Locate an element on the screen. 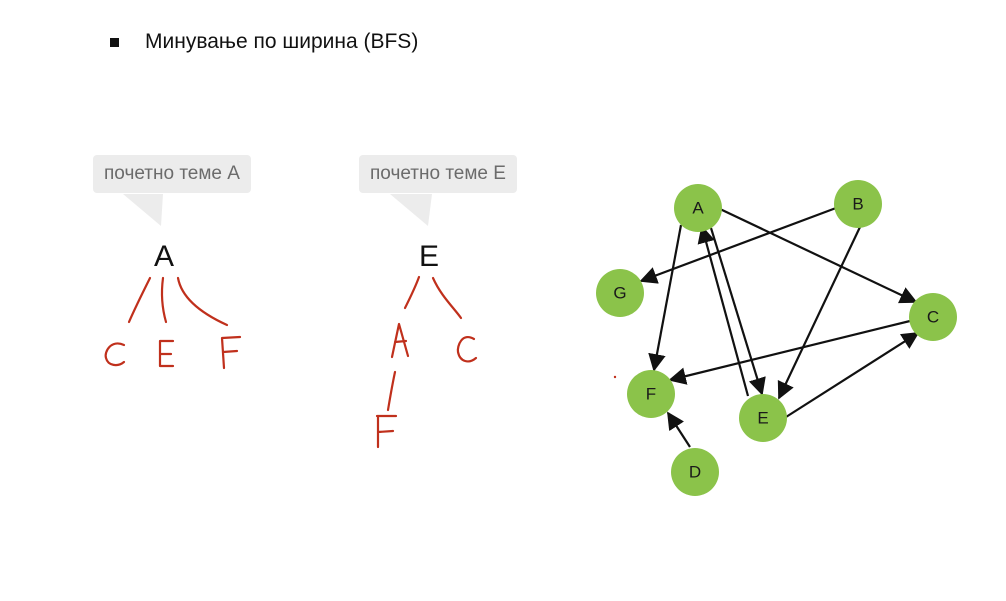 This screenshot has width=1006, height=601. tree1-branches is located at coordinates (178, 301).